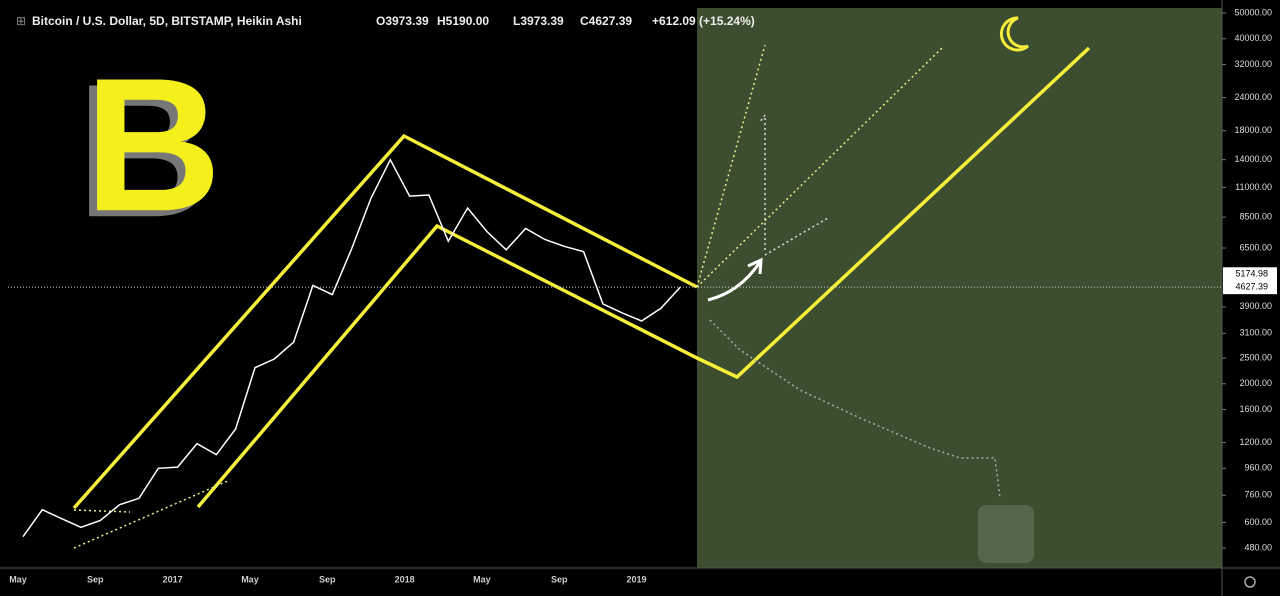 This screenshot has width=1280, height=596. I want to click on ohlc-value: L3973.39, so click(538, 21).